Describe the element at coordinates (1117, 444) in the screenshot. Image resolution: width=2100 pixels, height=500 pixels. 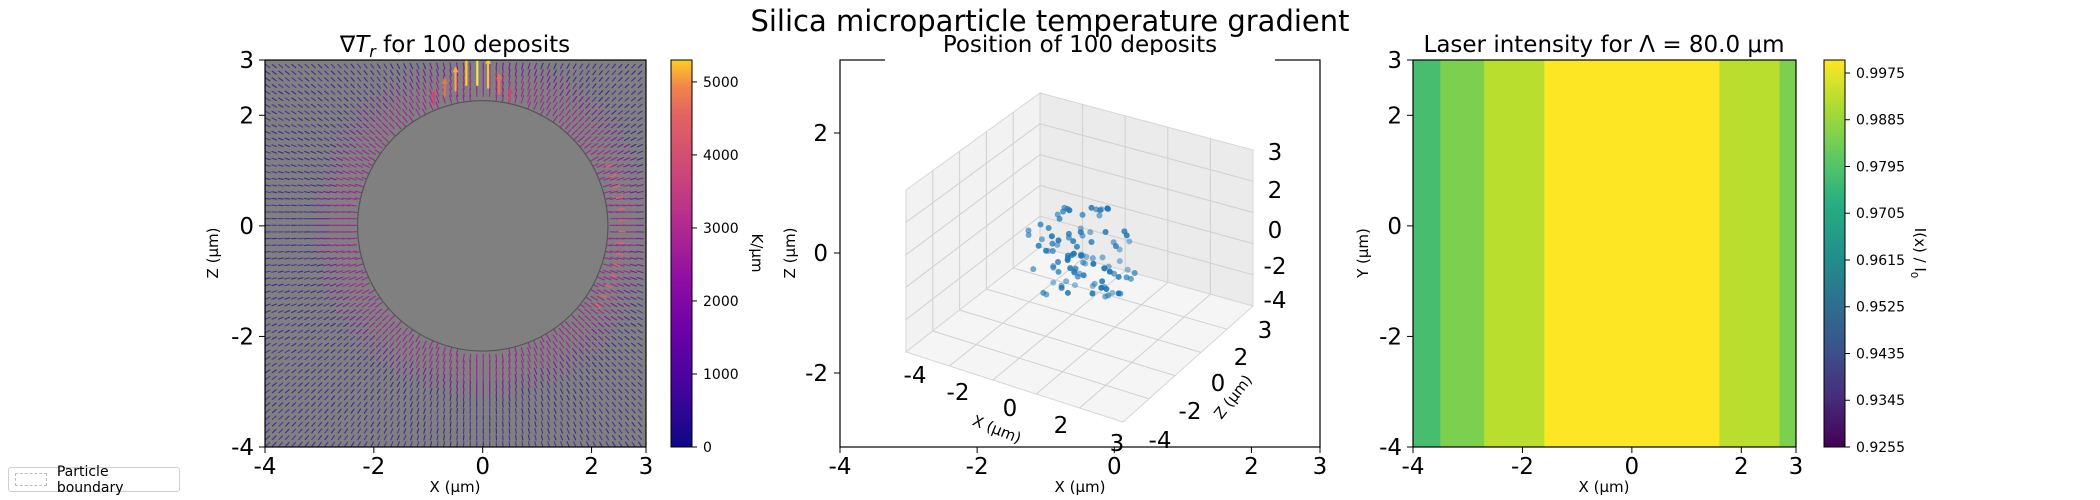
I see `axis3d-xtick-label: 3` at that location.